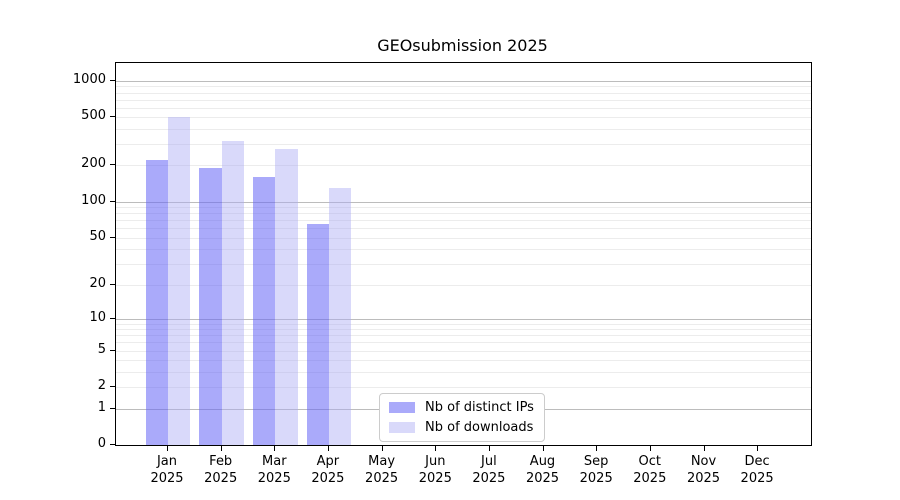  What do you see at coordinates (382, 470) in the screenshot?
I see `x-tick-label-may: May 2025` at bounding box center [382, 470].